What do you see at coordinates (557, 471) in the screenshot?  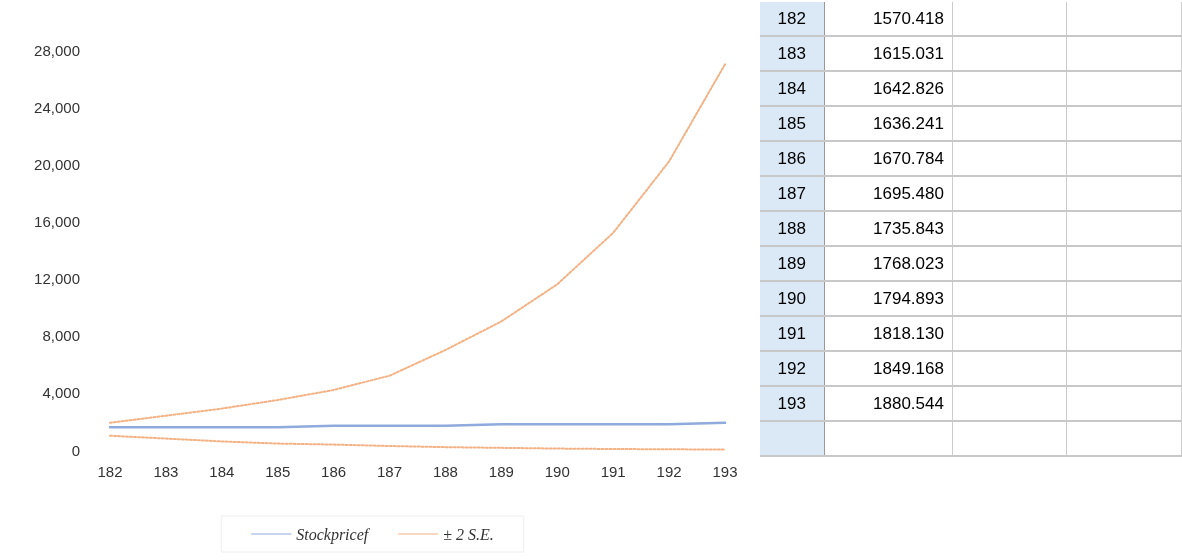 I see `x-tick-label: 190` at bounding box center [557, 471].